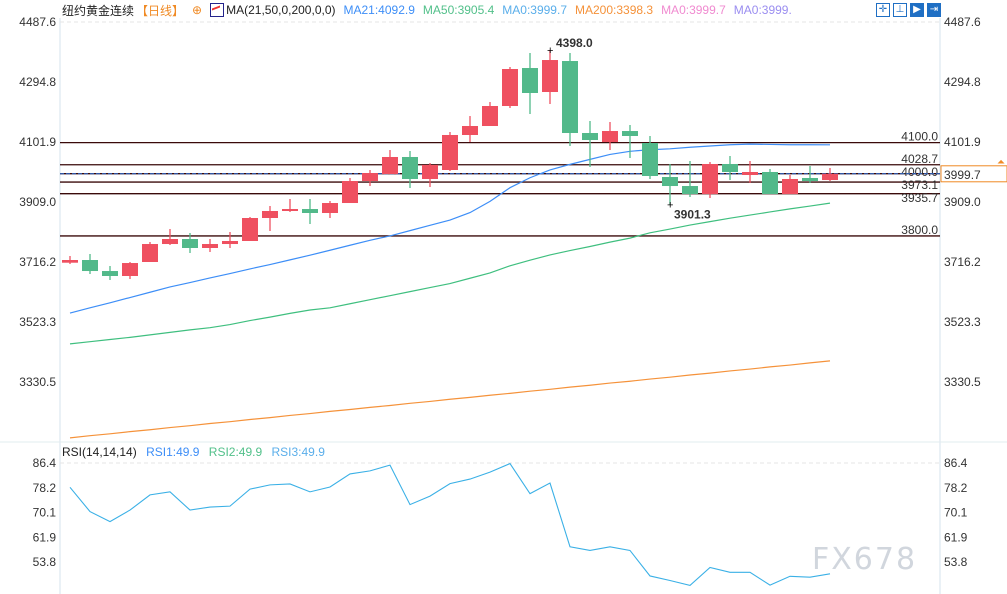 Image resolution: width=1007 pixels, height=594 pixels. What do you see at coordinates (919, 185) in the screenshot?
I see `price-level-label: 3973.1` at bounding box center [919, 185].